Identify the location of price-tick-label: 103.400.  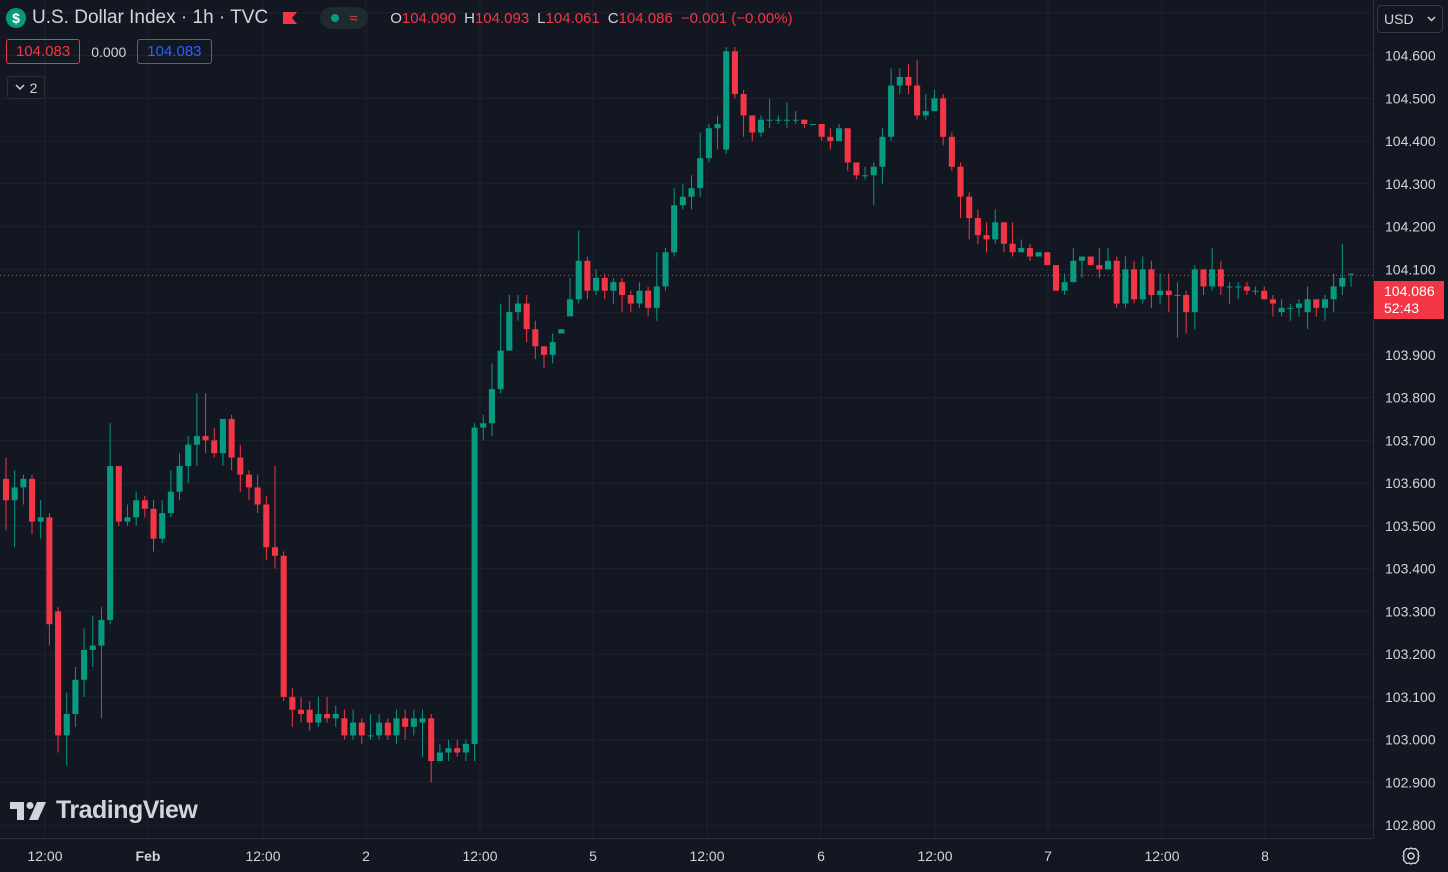
(1410, 569).